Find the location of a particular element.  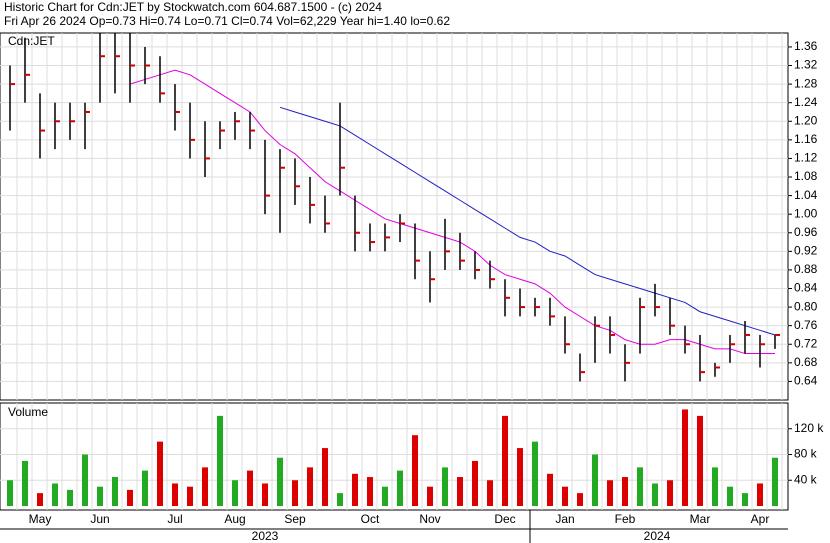

y-tick-label: 1.04 is located at coordinates (806, 195).